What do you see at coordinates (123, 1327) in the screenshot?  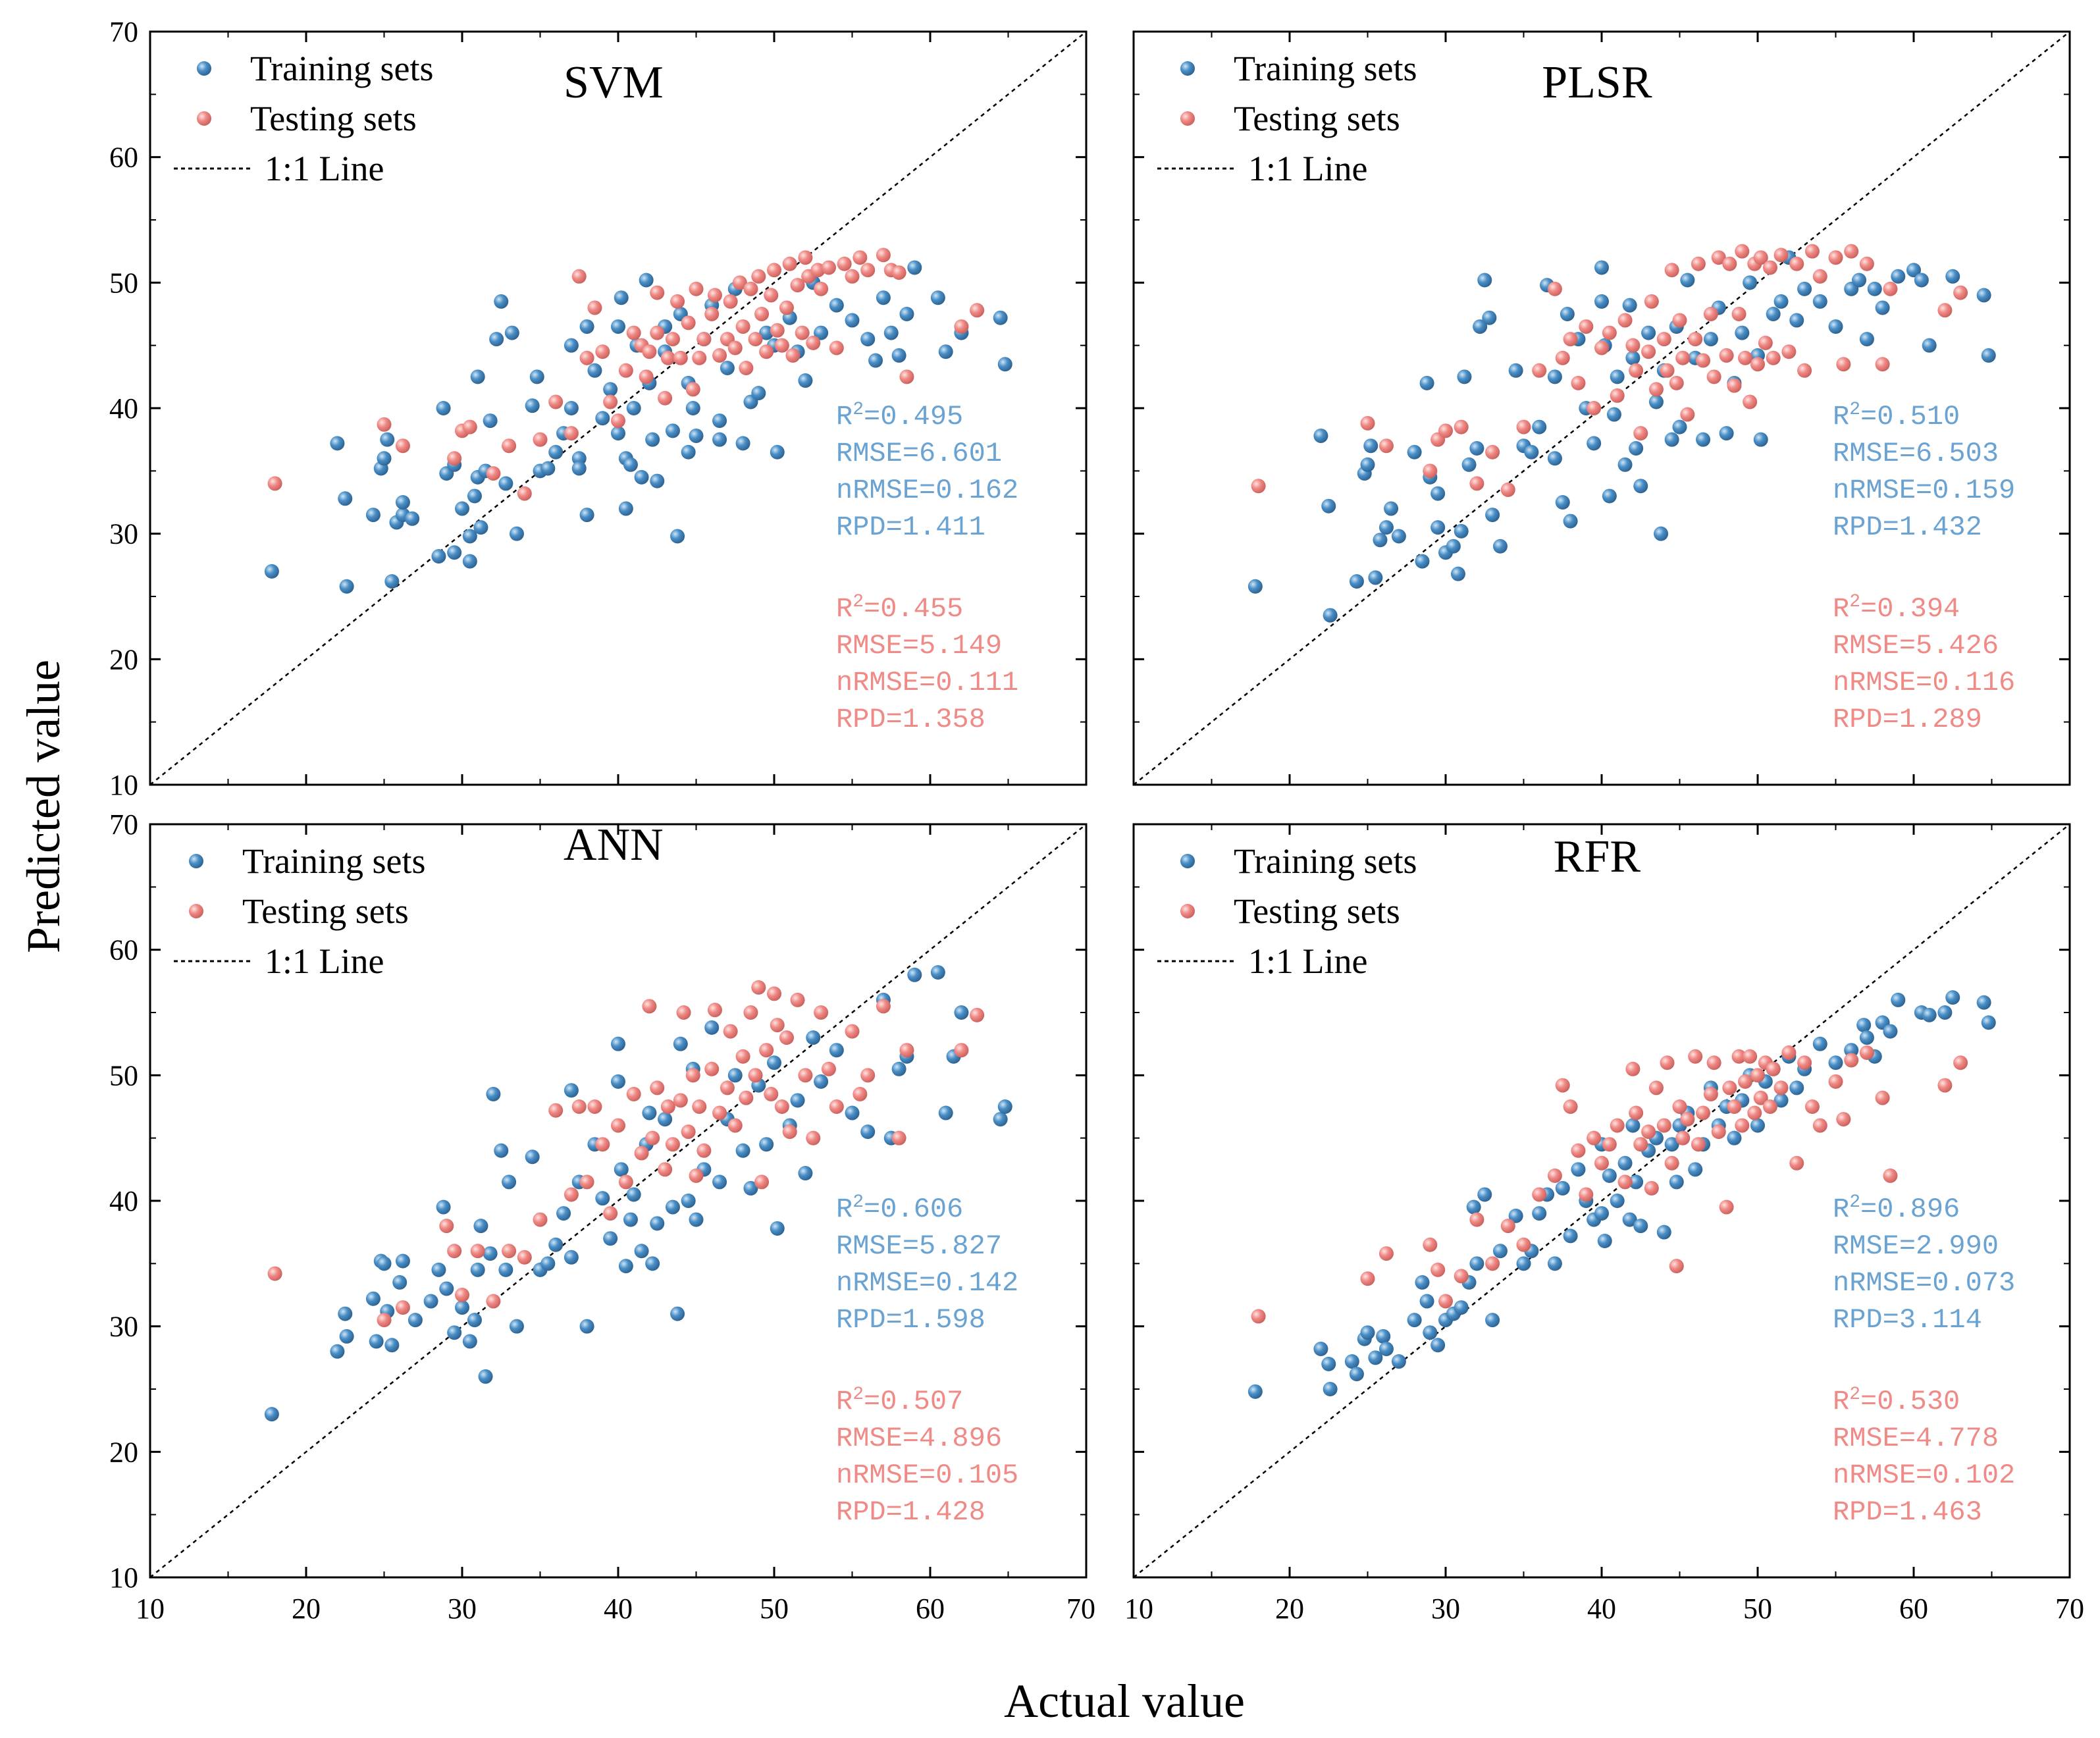 I see `y-tick-label: 30` at bounding box center [123, 1327].